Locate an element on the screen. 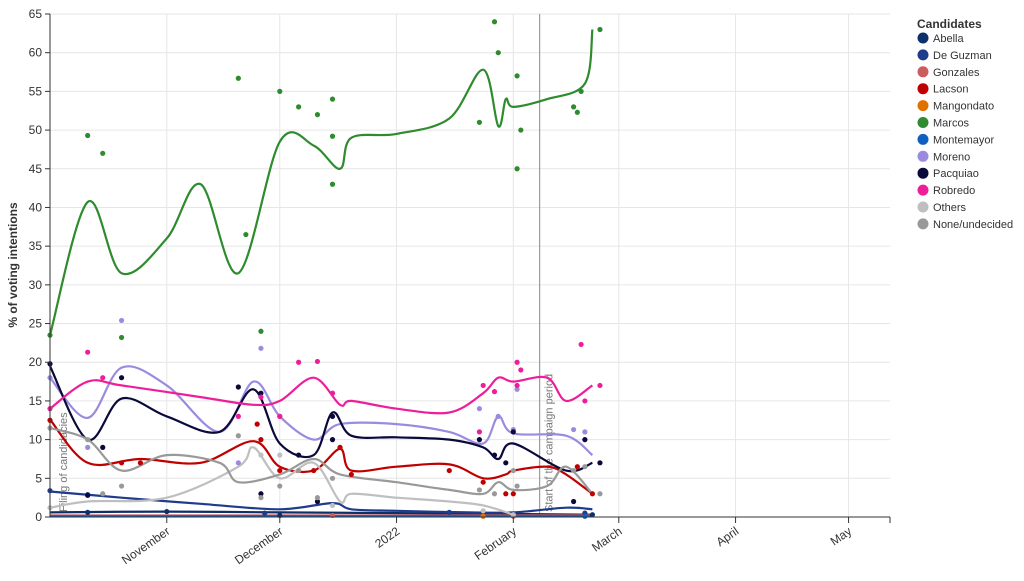 This screenshot has width=1024, height=581. series-line-none-undecided is located at coordinates (321, 461).